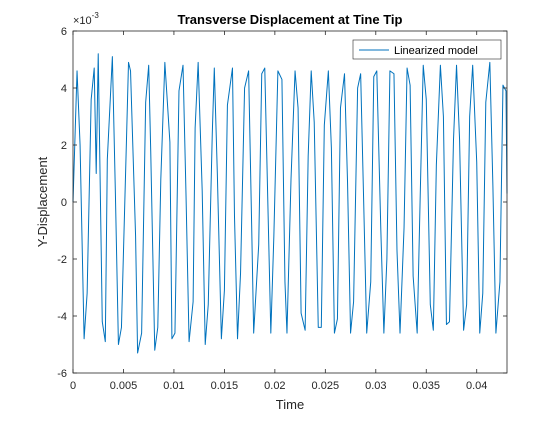 This screenshot has height=425, width=560. What do you see at coordinates (173, 386) in the screenshot?
I see `x-tick-label: 0.01` at bounding box center [173, 386].